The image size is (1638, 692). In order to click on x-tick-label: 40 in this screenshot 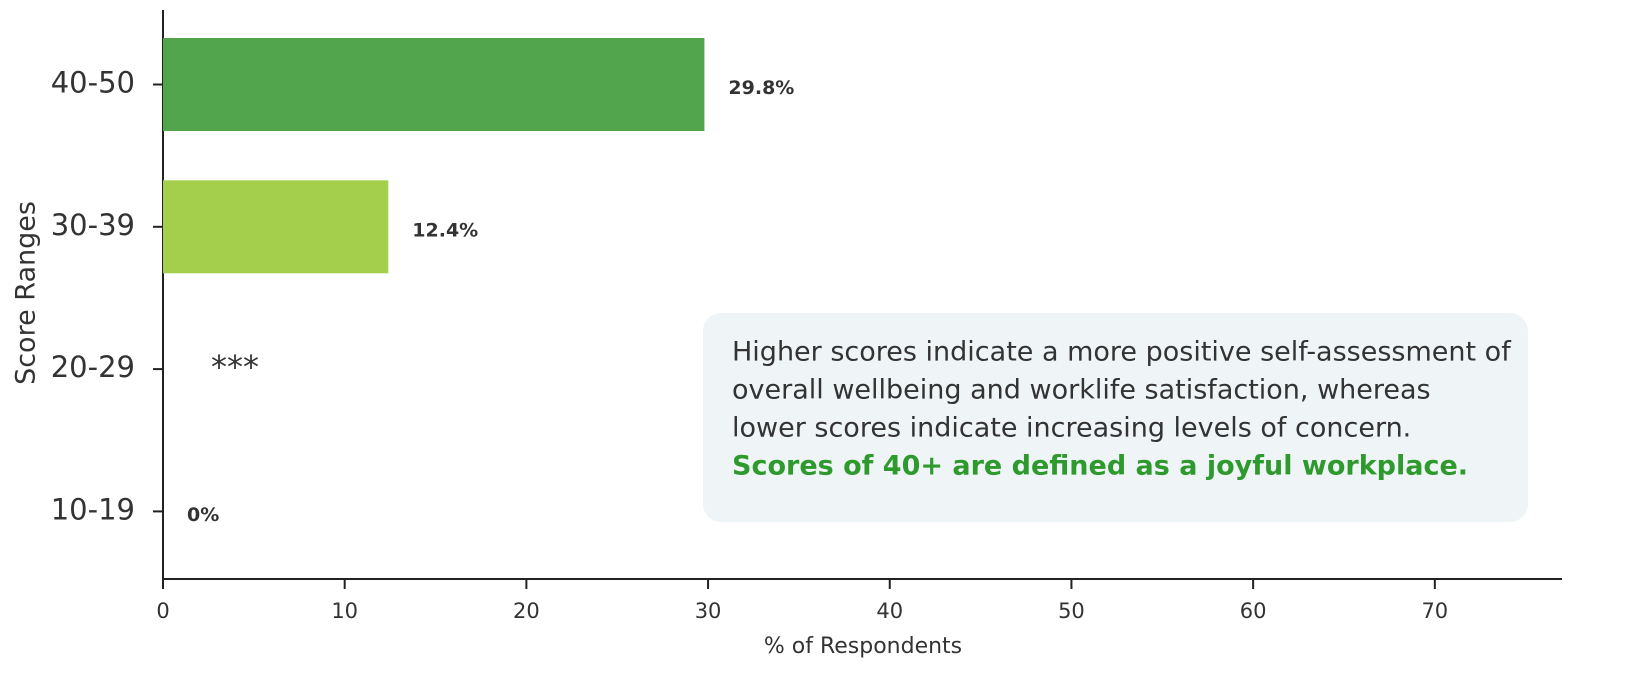, I will do `click(889, 611)`.